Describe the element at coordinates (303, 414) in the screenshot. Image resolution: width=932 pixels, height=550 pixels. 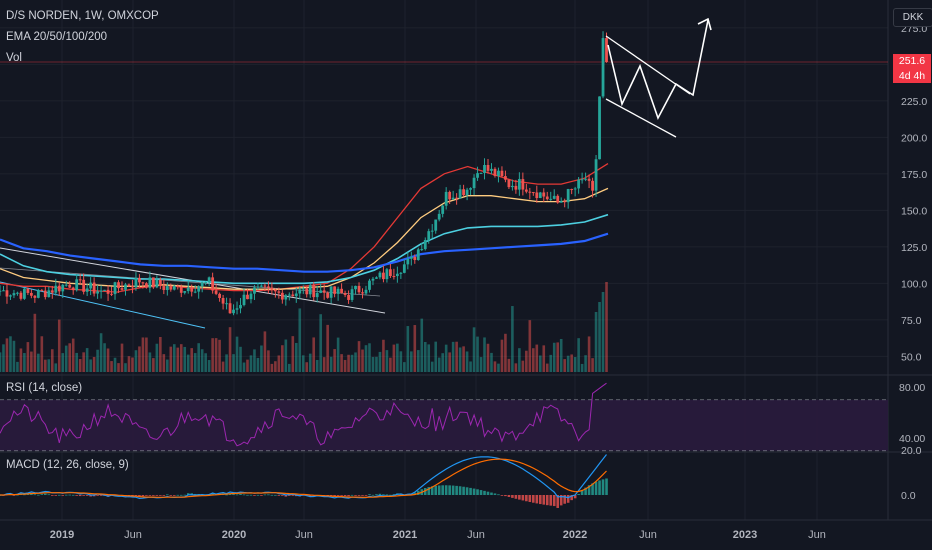
I see `rsi-line` at that location.